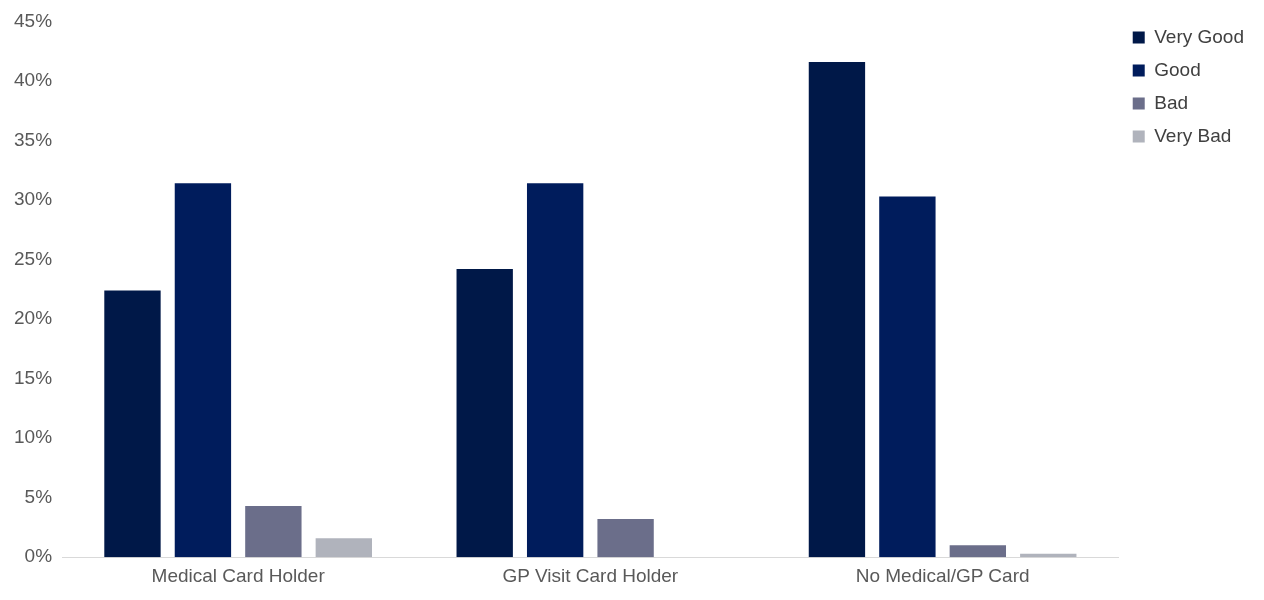 The height and width of the screenshot is (600, 1264). I want to click on y-tick-label: 25%, so click(33, 258).